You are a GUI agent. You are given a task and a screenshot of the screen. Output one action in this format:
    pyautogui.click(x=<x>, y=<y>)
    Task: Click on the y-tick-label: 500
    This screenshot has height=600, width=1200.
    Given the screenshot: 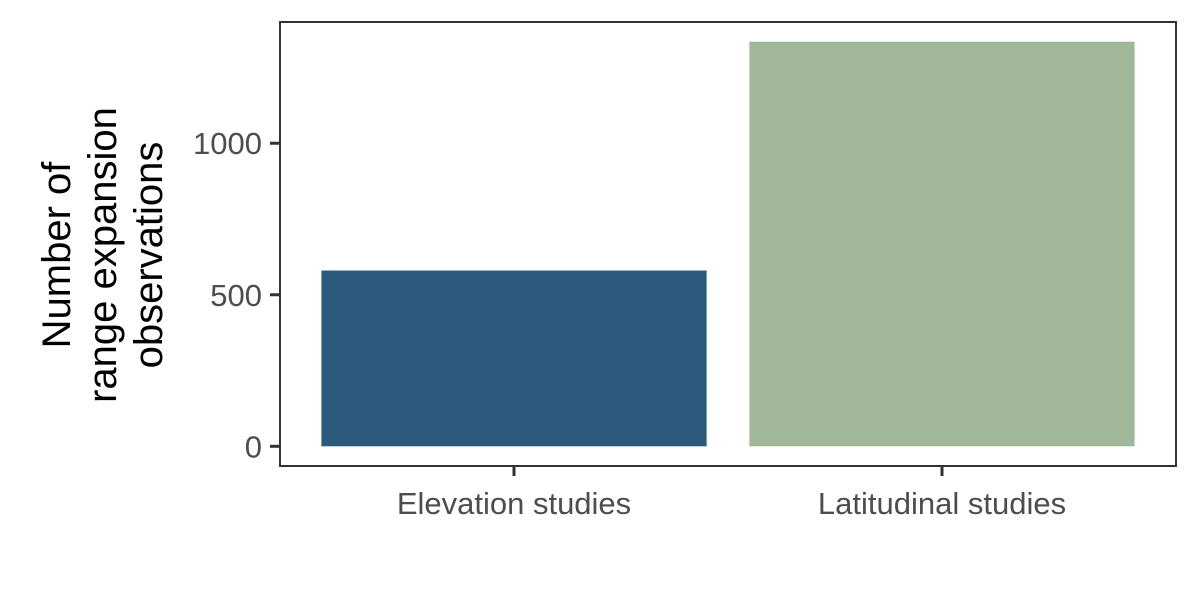 What is the action you would take?
    pyautogui.click(x=236, y=295)
    